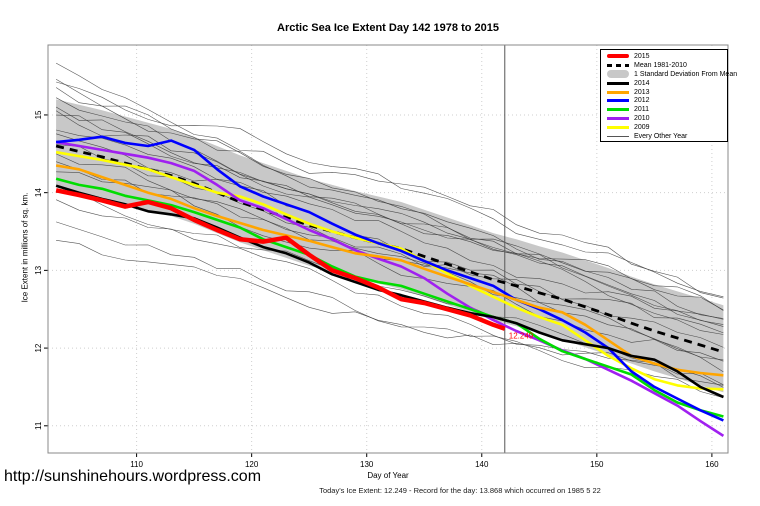  What do you see at coordinates (667, 118) in the screenshot?
I see `legend-item-2010: 2010` at bounding box center [667, 118].